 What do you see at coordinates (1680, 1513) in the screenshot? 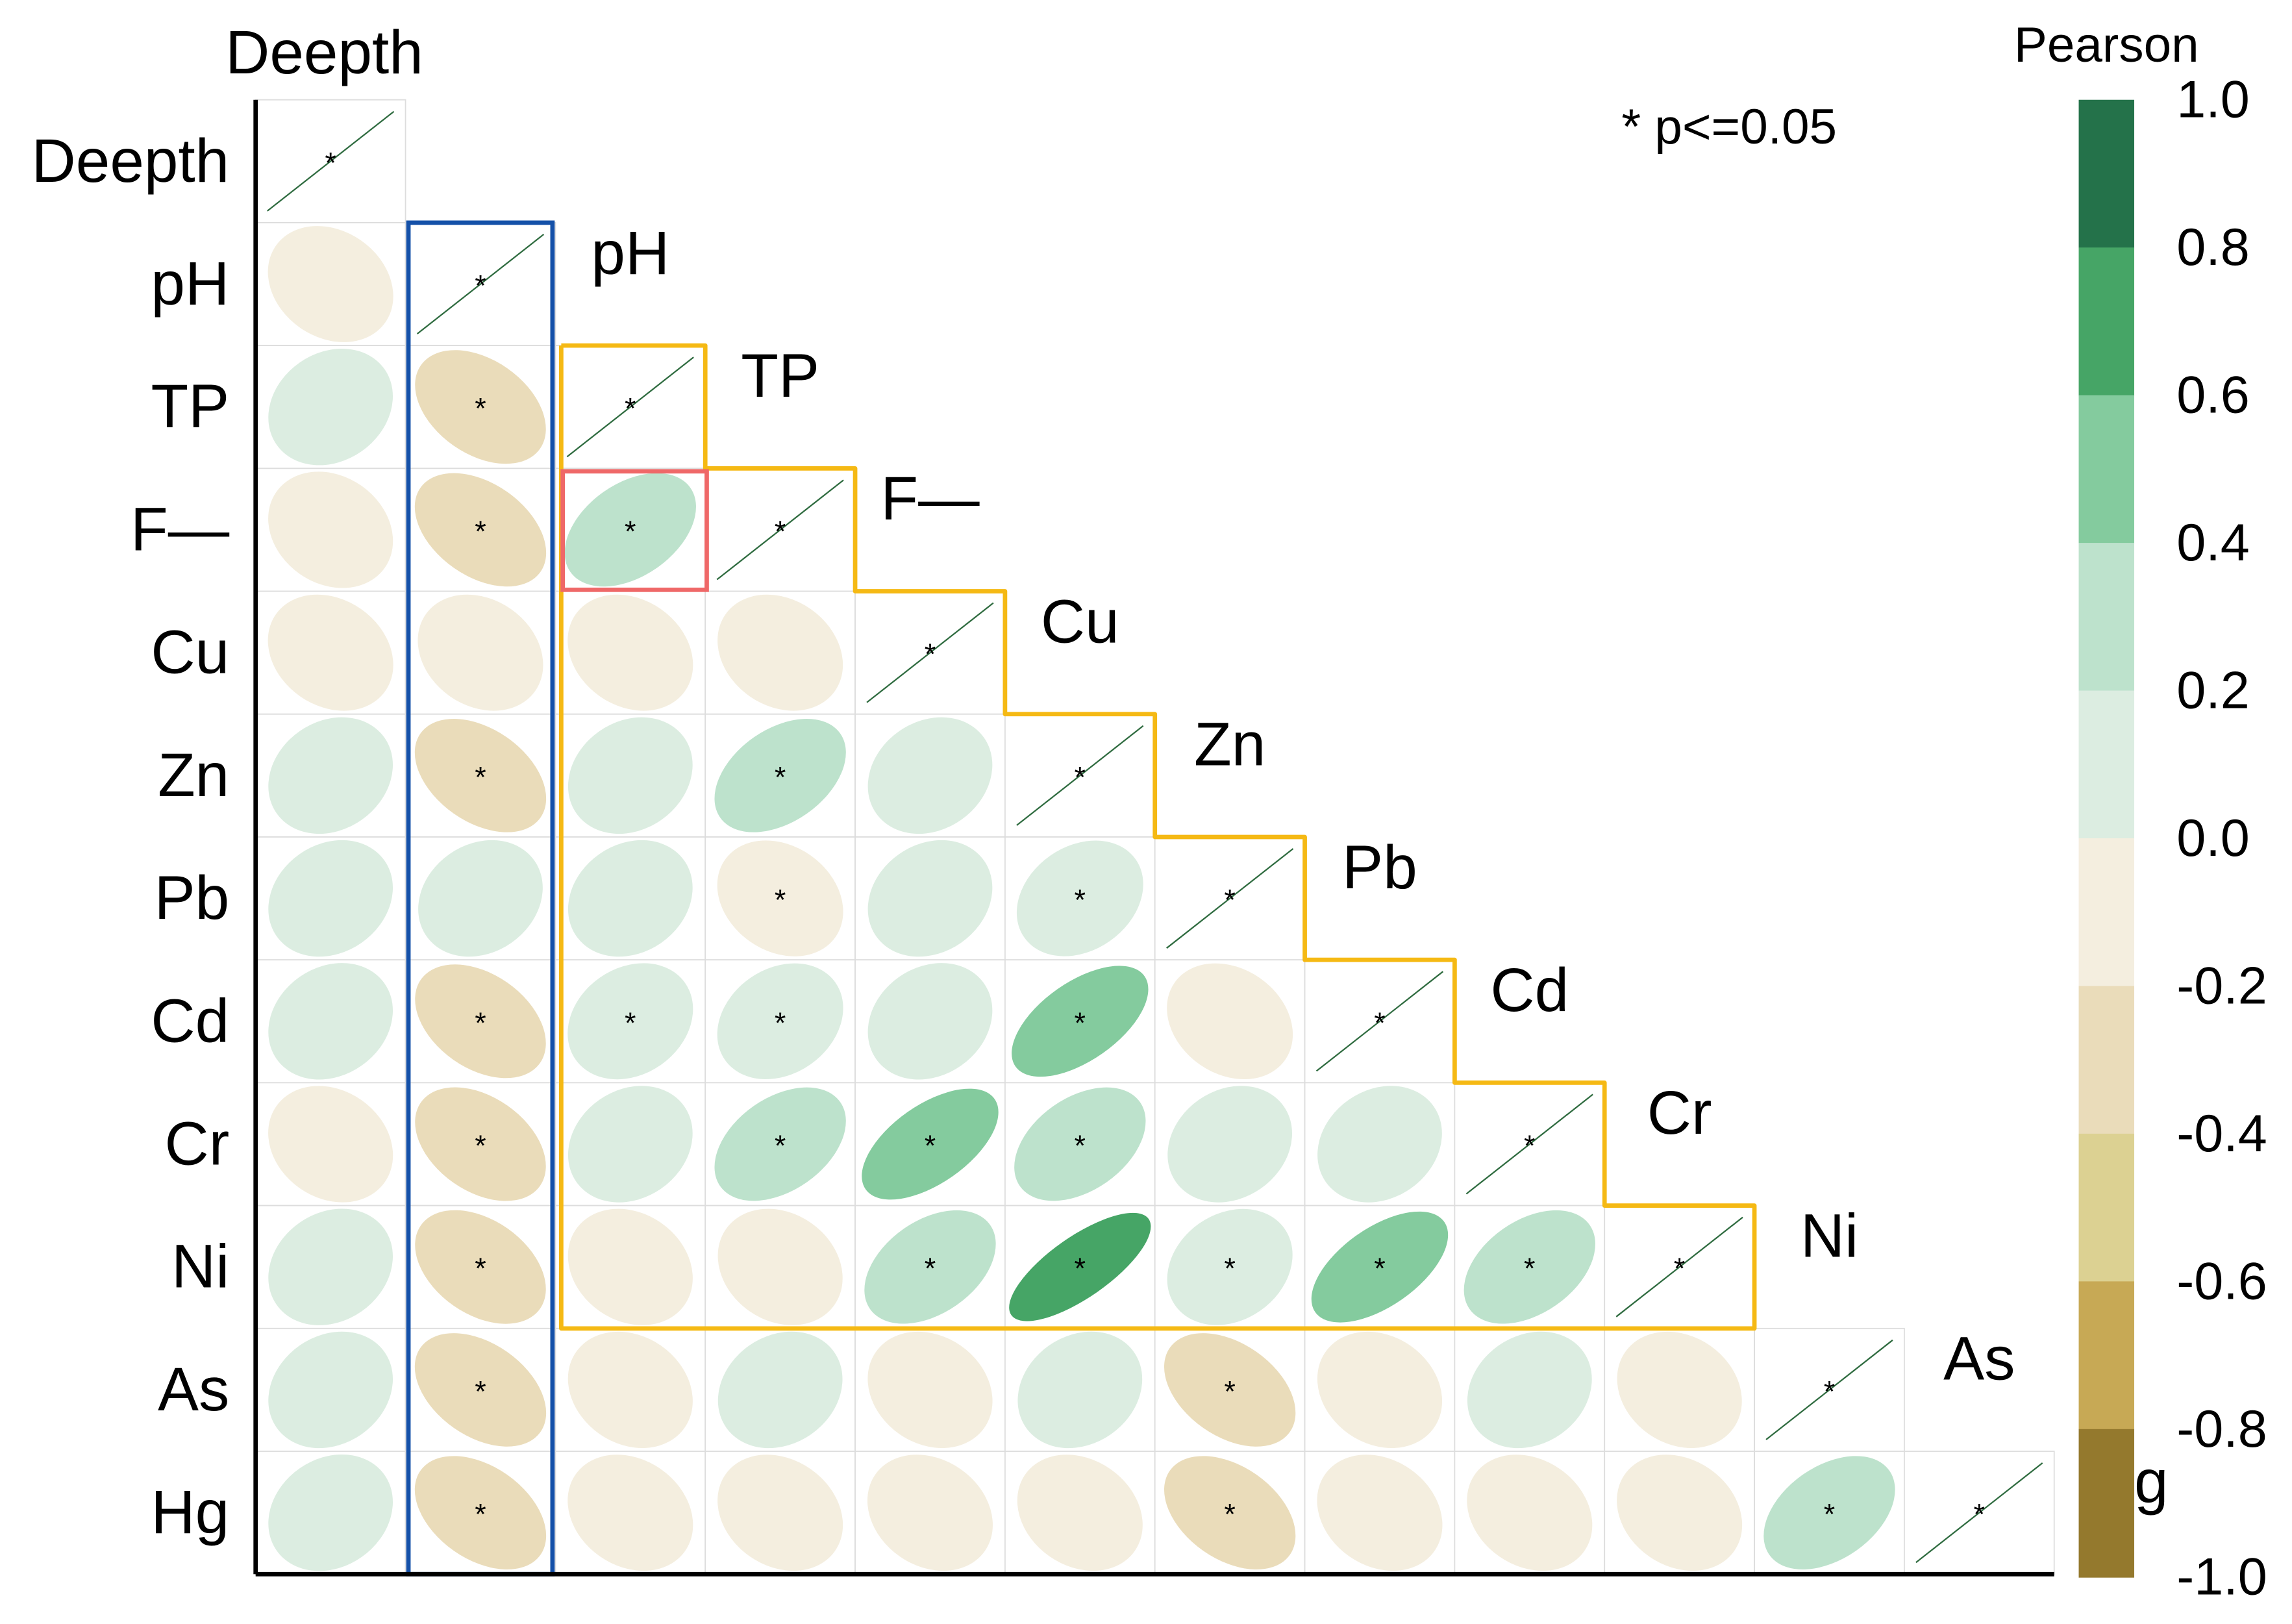
I see `ellipse-hg-ni` at bounding box center [1680, 1513].